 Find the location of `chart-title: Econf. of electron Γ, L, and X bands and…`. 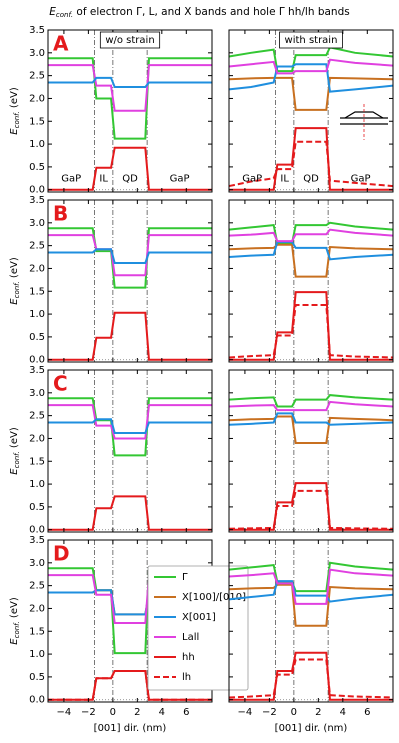

chart-title: Econf. of electron Γ, L, and X bands and… is located at coordinates (199, 12).